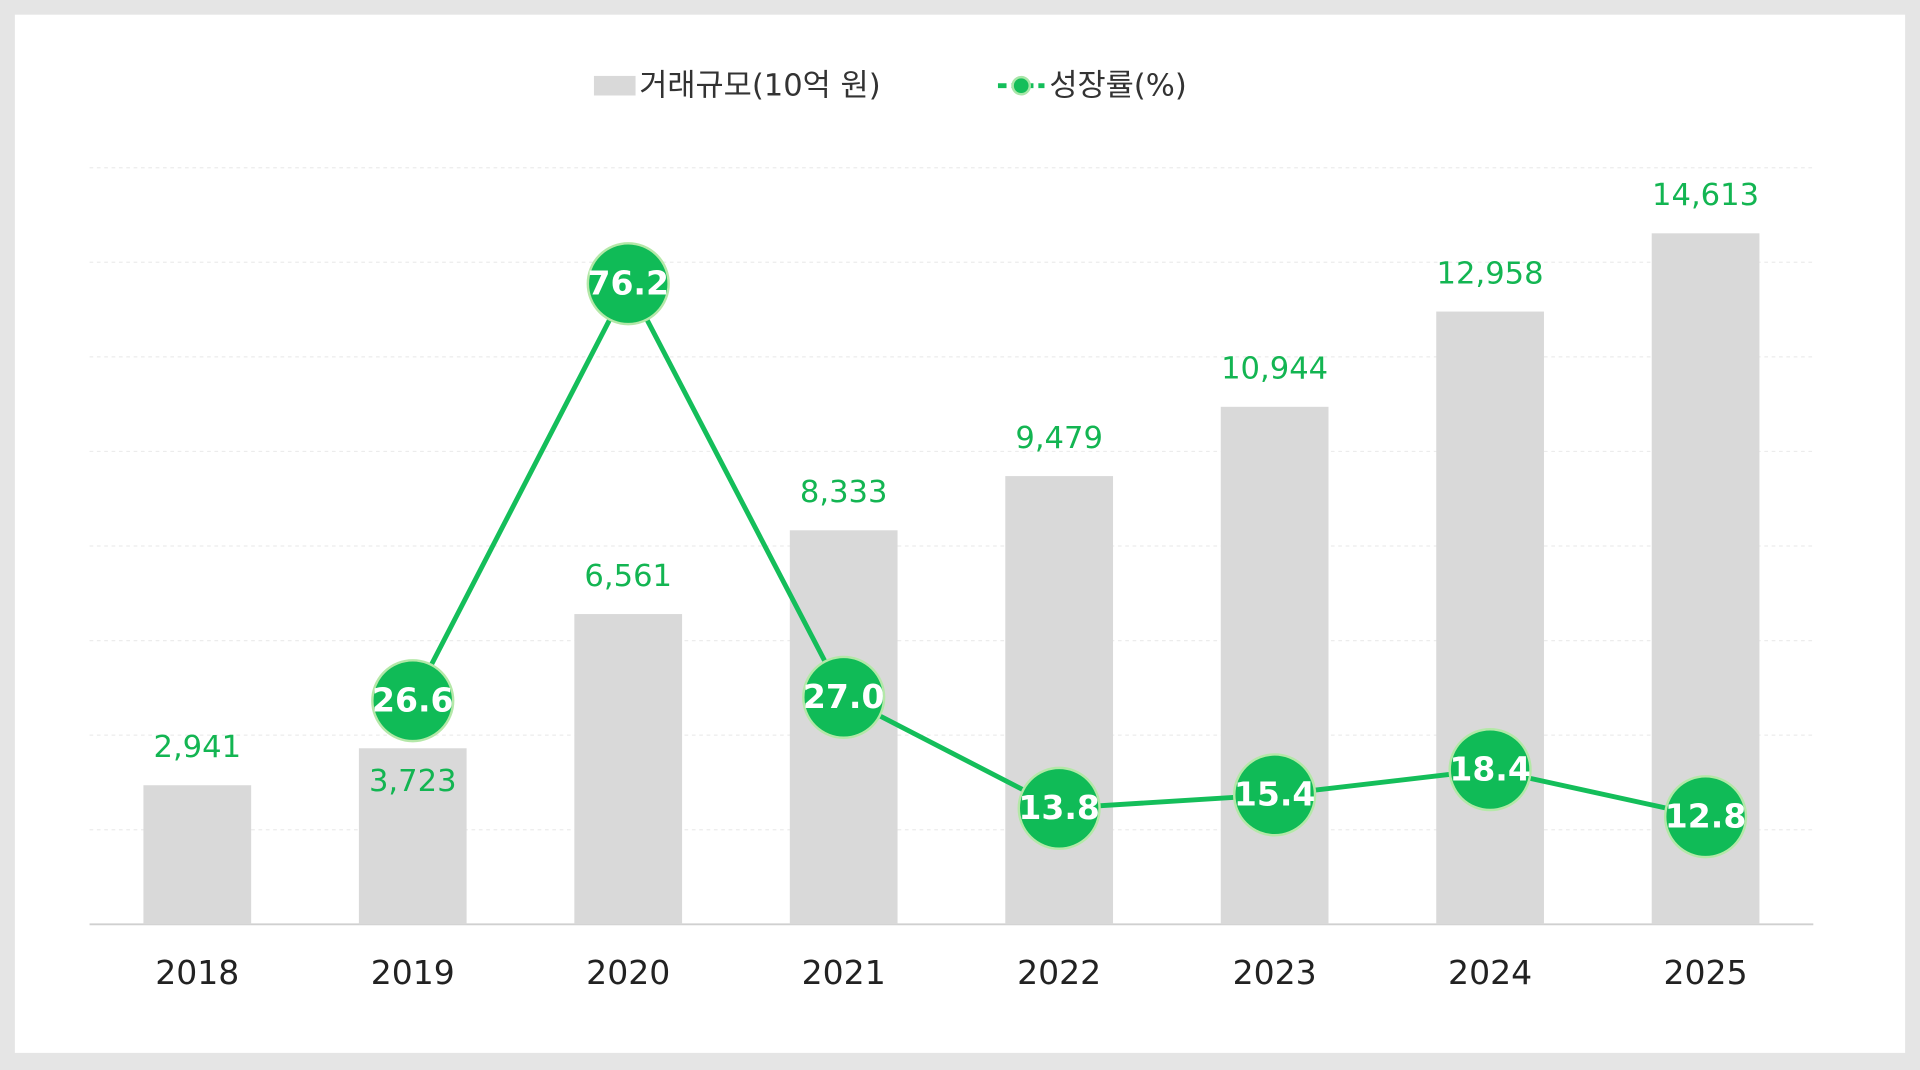 The height and width of the screenshot is (1070, 1920). Describe the element at coordinates (1490, 273) in the screenshot. I see `value-label: 12,958` at that location.